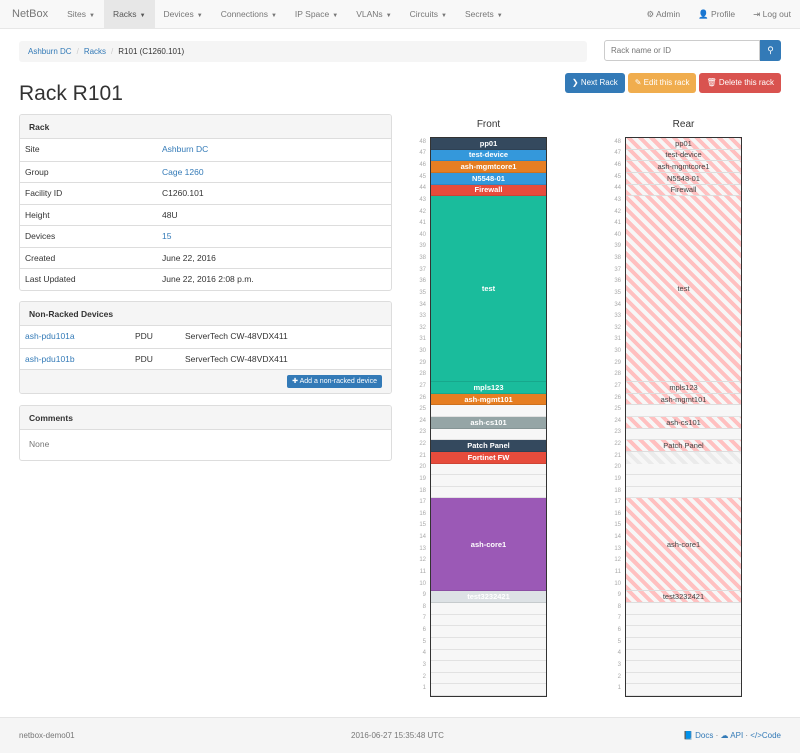 The height and width of the screenshot is (754, 800). Describe the element at coordinates (183, 14) in the screenshot. I see `nav-devices: Devices ▼` at that location.